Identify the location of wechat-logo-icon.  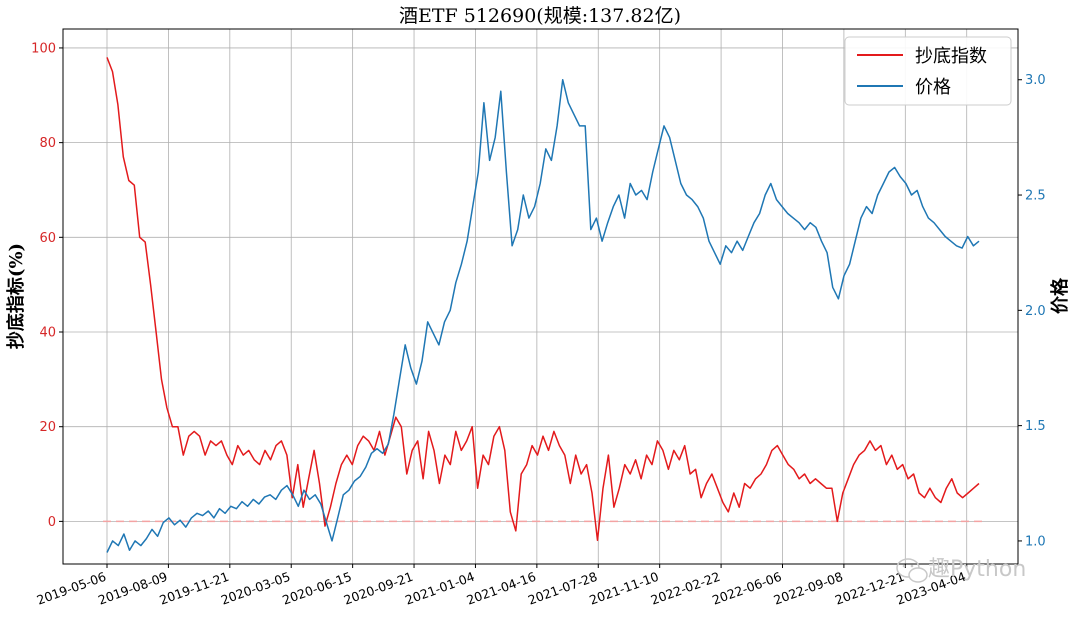
(912, 570).